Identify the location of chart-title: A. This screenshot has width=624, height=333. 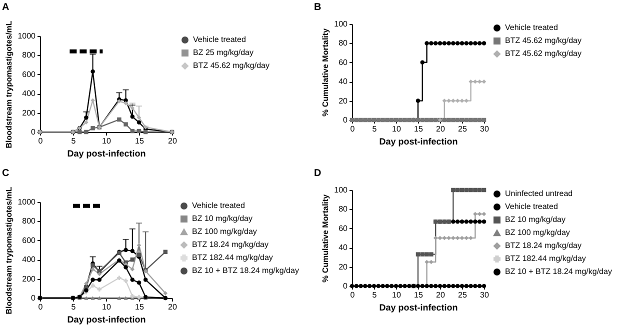
(6, 8).